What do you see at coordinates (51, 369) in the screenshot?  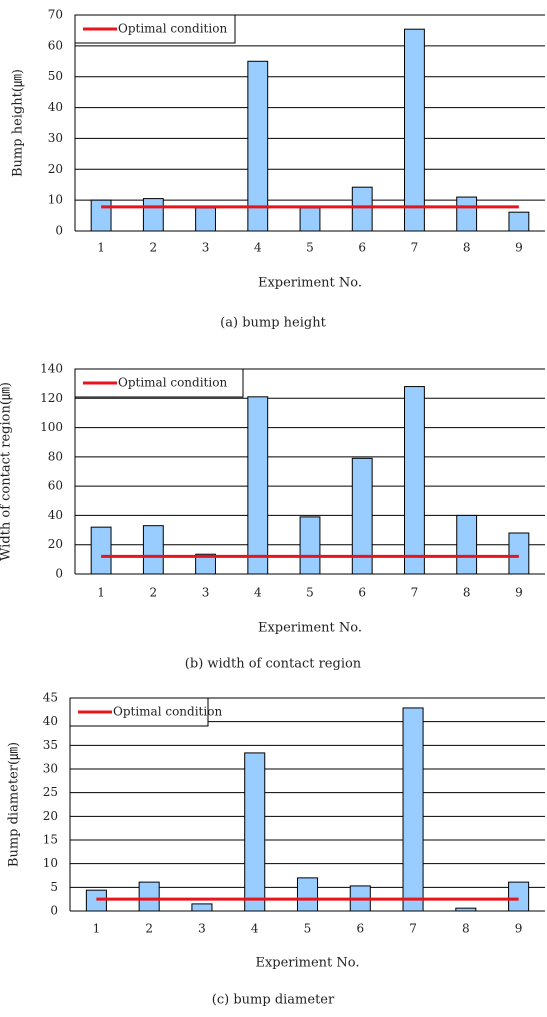 I see `y-tick-label: 140` at bounding box center [51, 369].